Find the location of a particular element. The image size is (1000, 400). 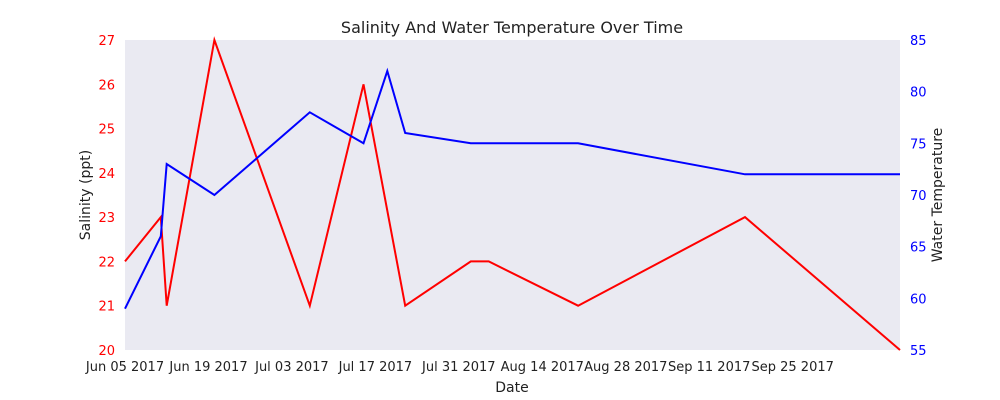

left-y-tick-label: 27 is located at coordinates (106, 41).